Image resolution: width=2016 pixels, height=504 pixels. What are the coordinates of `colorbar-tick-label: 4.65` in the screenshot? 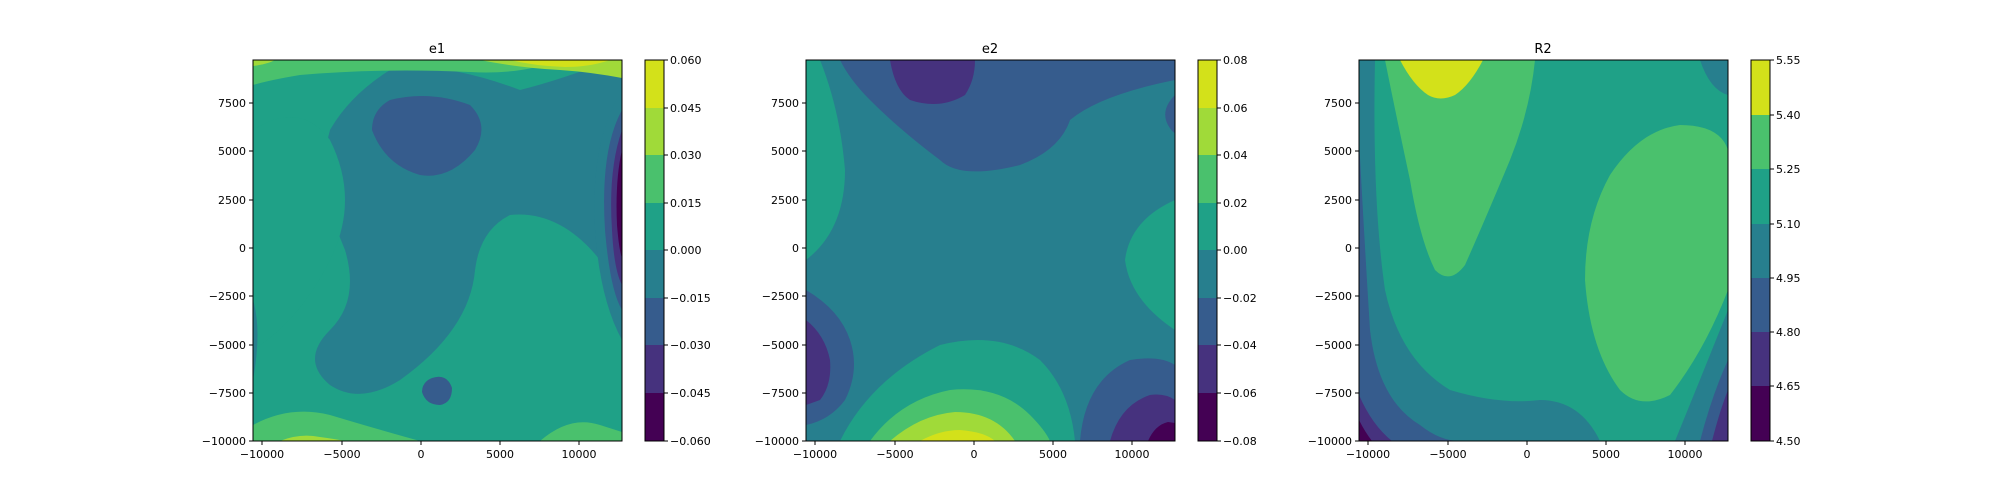 It's located at (1788, 386).